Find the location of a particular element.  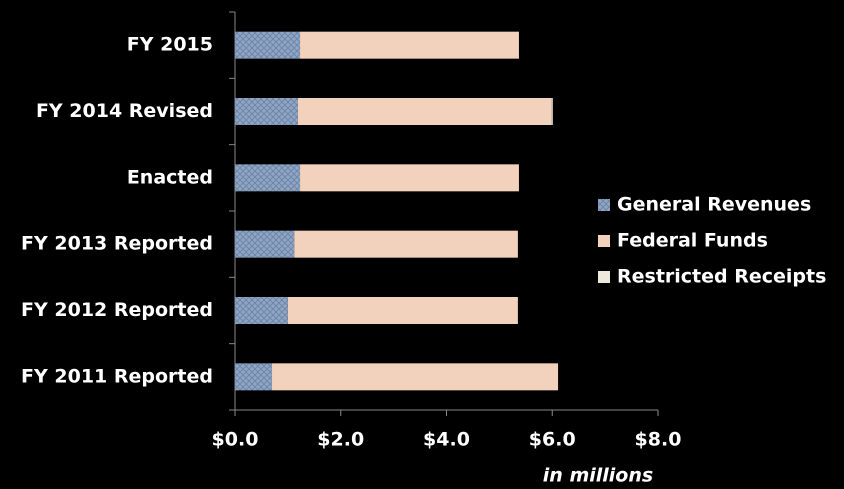

y-tick-label: FY 2015 is located at coordinates (170, 45).